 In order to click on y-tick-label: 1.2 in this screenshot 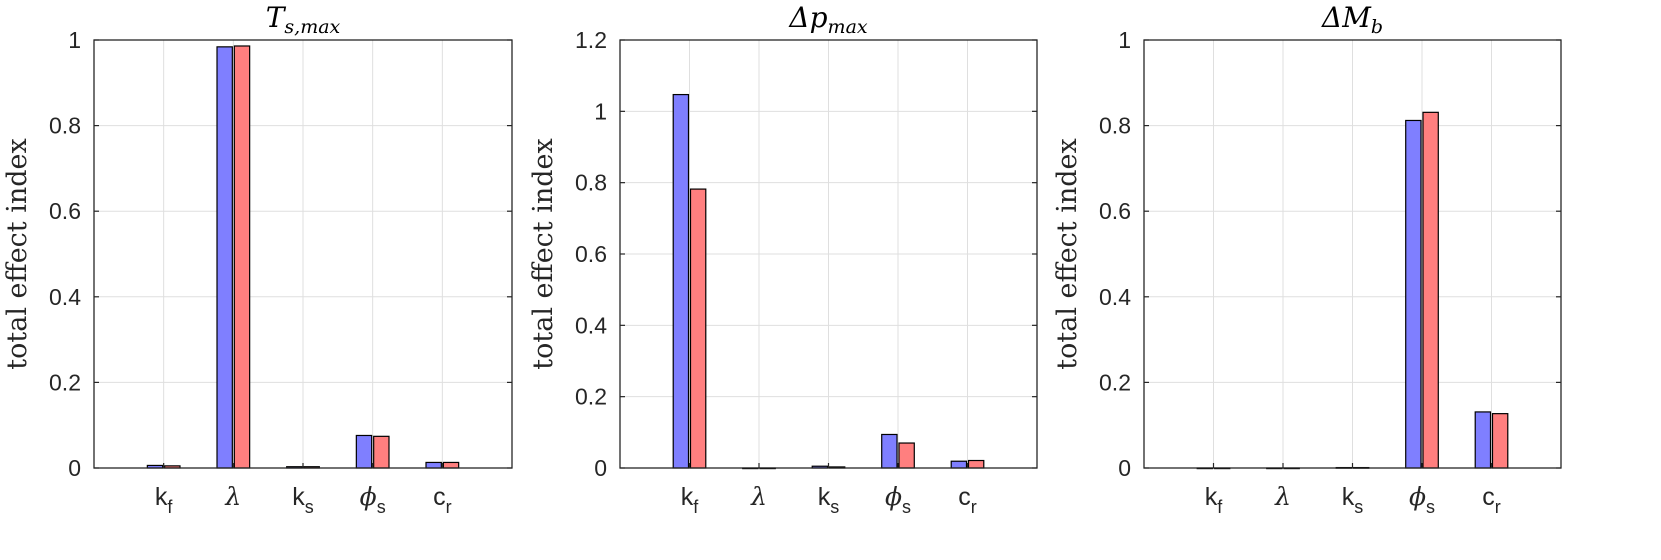, I will do `click(591, 40)`.